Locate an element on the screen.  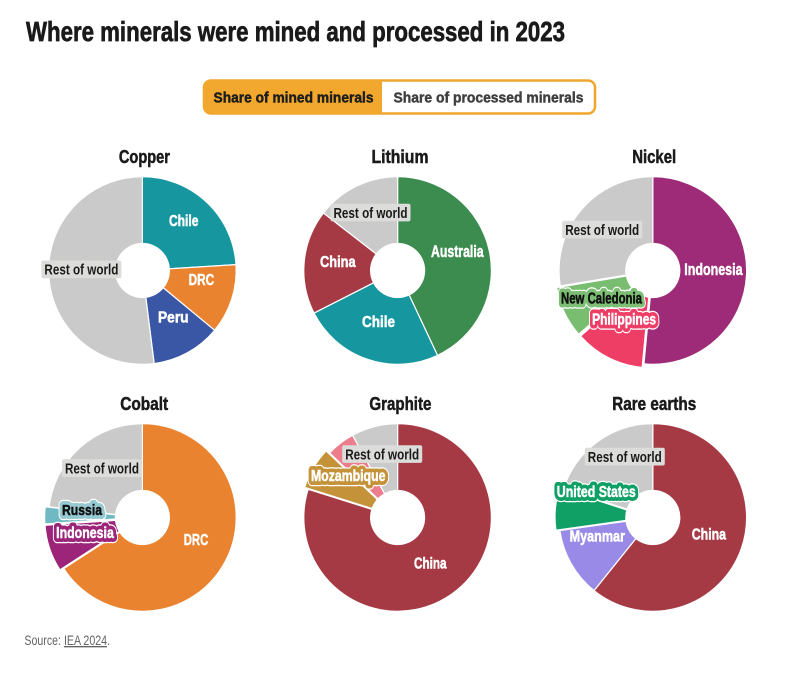
svg-text: United States is located at coordinates (596, 492).